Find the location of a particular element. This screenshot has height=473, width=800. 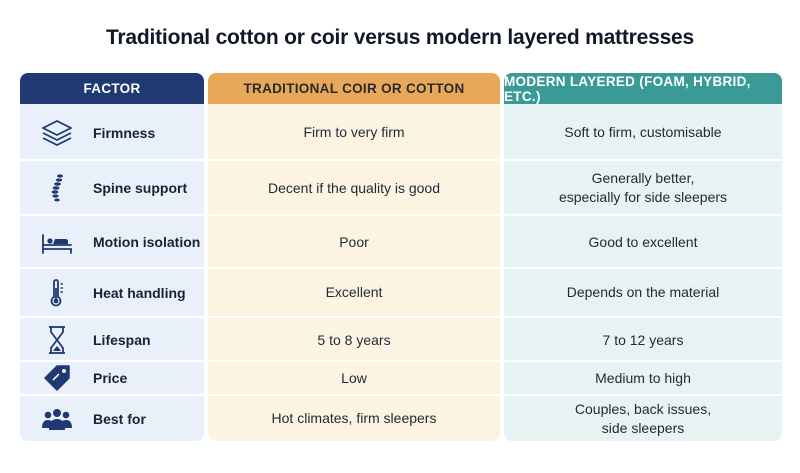

factor-cell: Best for is located at coordinates (112, 418).